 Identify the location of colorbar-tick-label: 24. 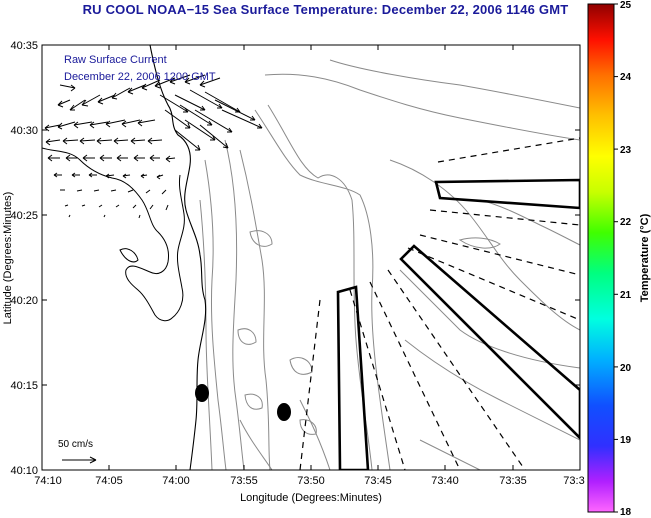
(626, 77).